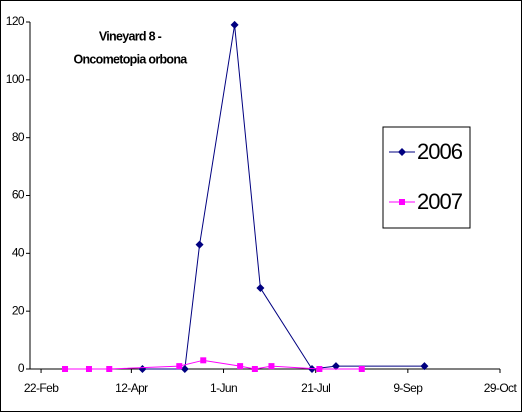 Image resolution: width=522 pixels, height=412 pixels. What do you see at coordinates (130, 36) in the screenshot?
I see `chart-title: Vineyard 8 -` at bounding box center [130, 36].